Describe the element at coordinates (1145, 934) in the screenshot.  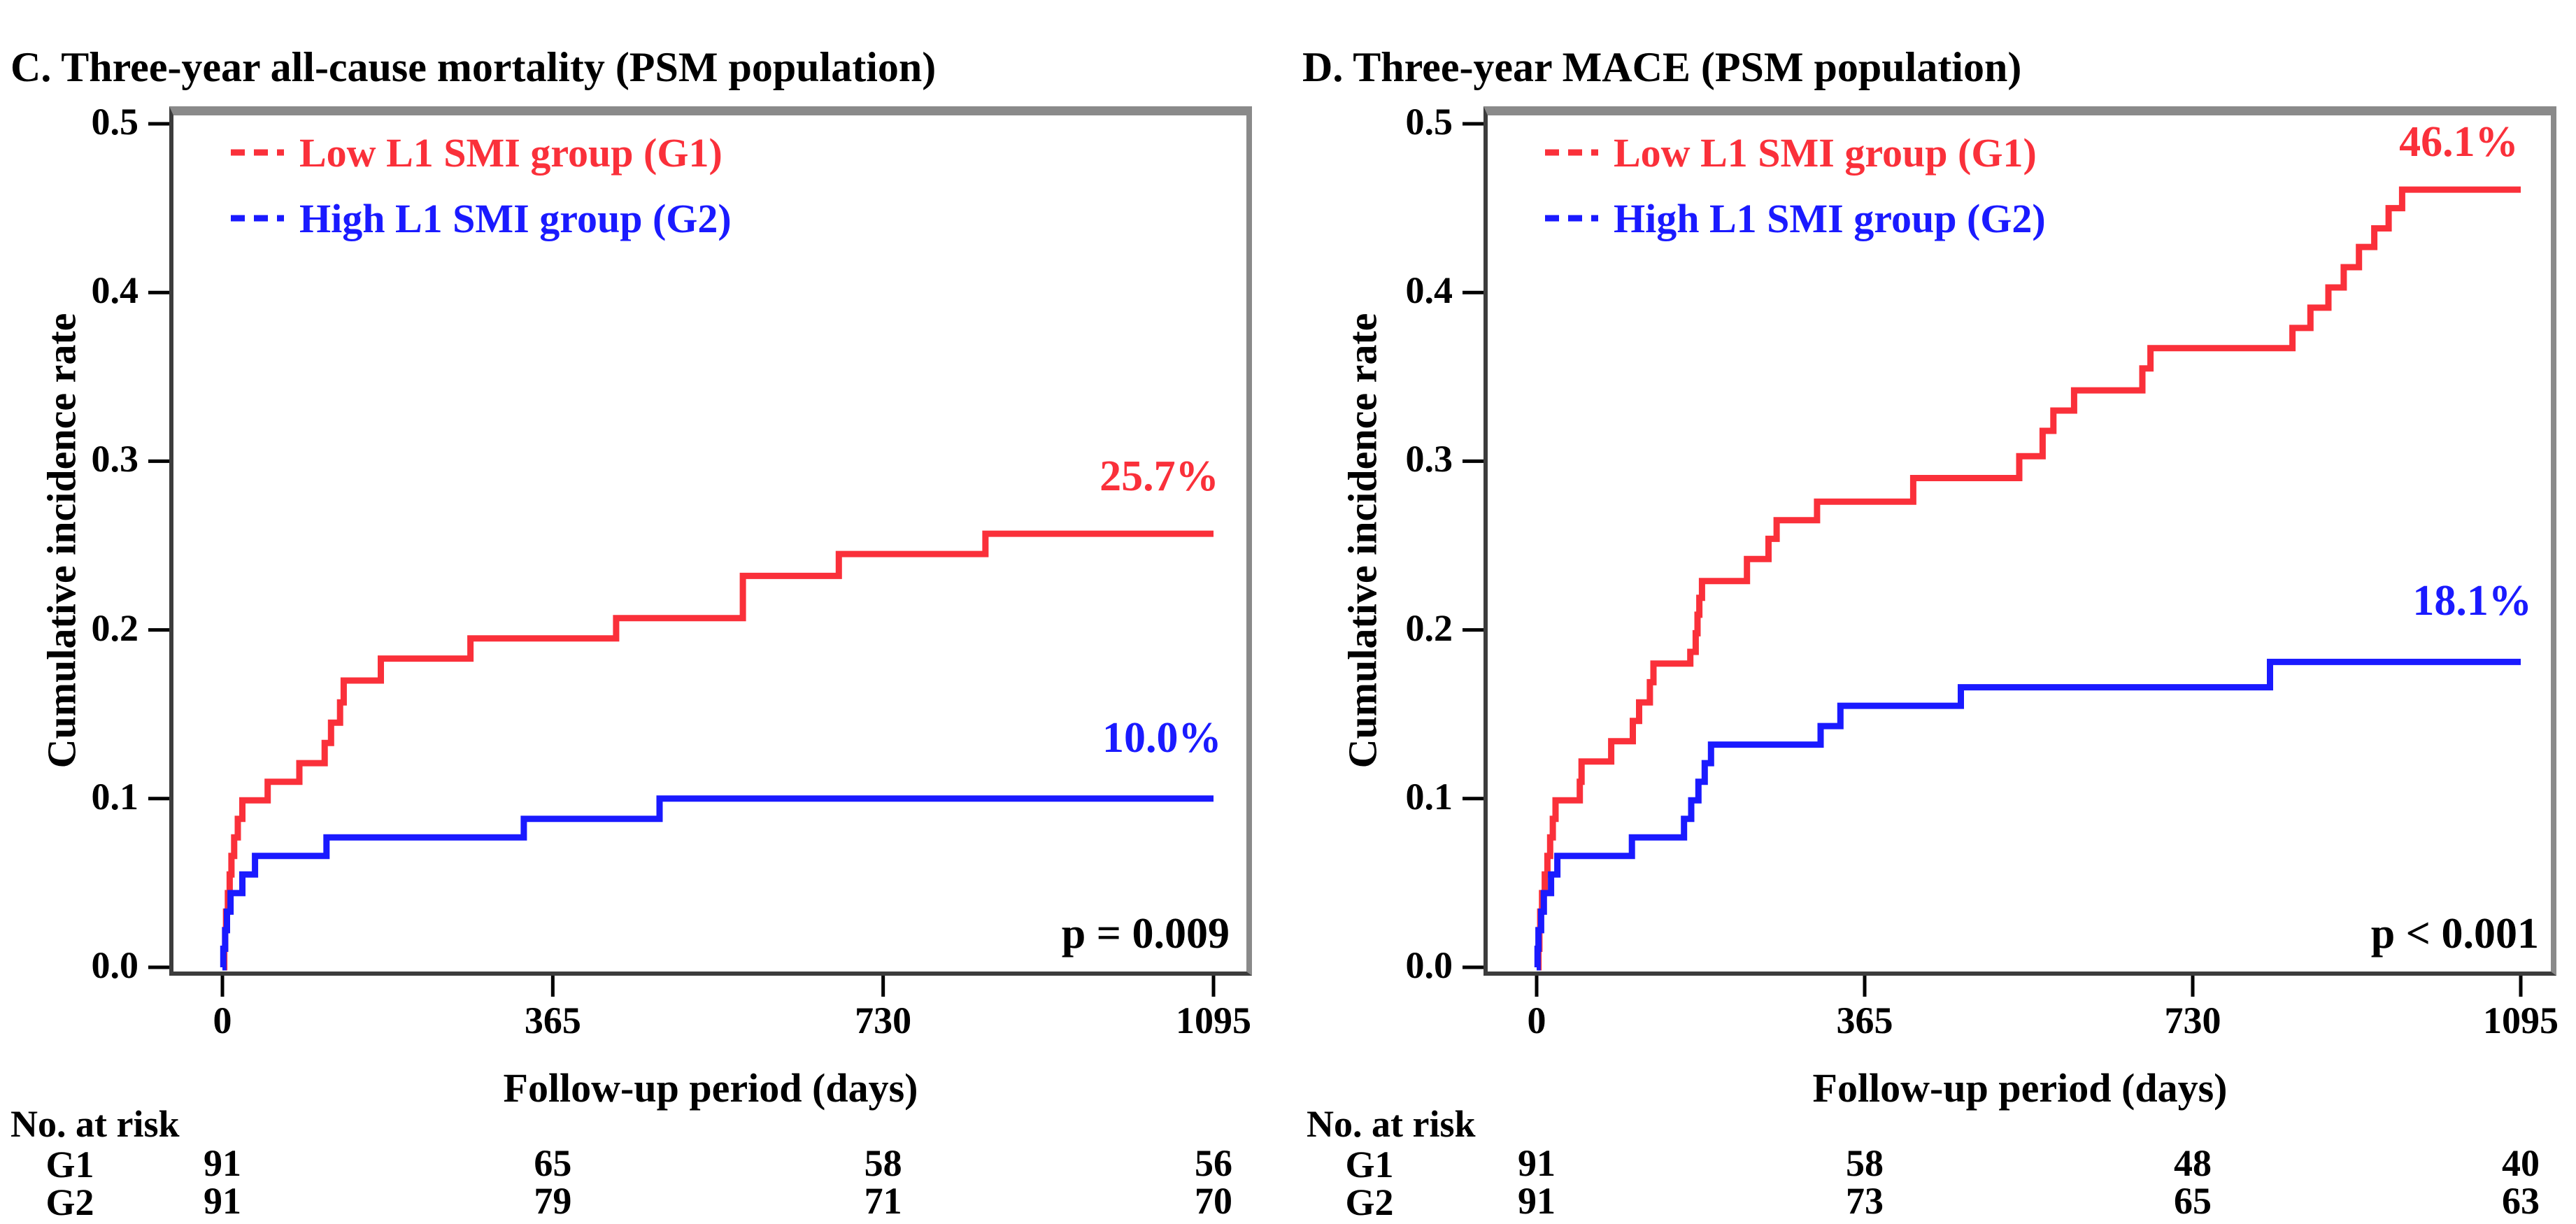
I see `p-value-label: p = 0.009` at that location.